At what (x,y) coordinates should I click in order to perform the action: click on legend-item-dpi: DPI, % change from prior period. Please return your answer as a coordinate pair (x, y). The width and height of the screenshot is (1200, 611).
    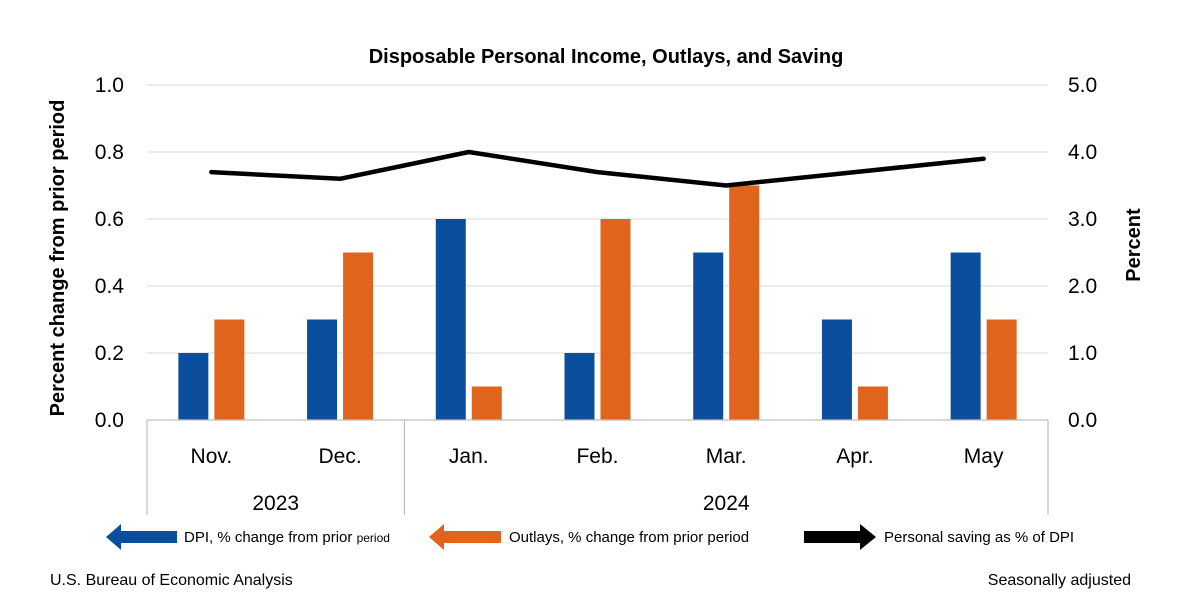
    Looking at the image, I should click on (248, 537).